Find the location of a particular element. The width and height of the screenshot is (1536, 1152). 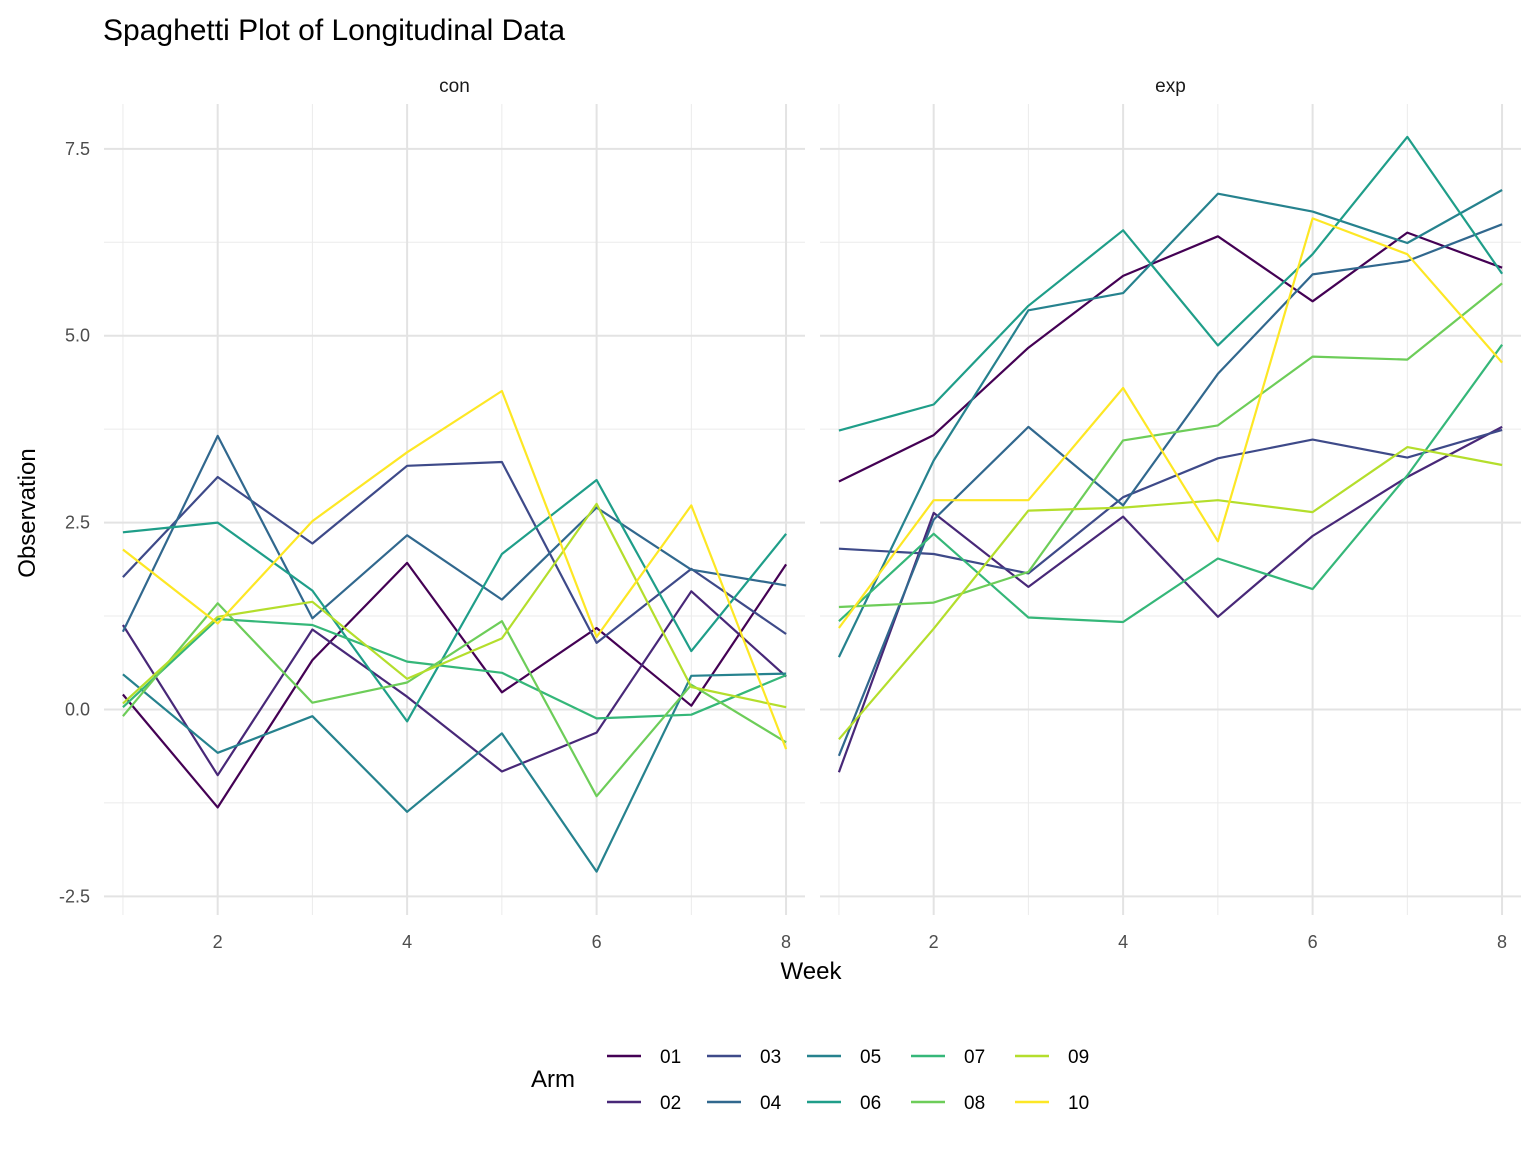

legend-label-07: 07 is located at coordinates (974, 1057).